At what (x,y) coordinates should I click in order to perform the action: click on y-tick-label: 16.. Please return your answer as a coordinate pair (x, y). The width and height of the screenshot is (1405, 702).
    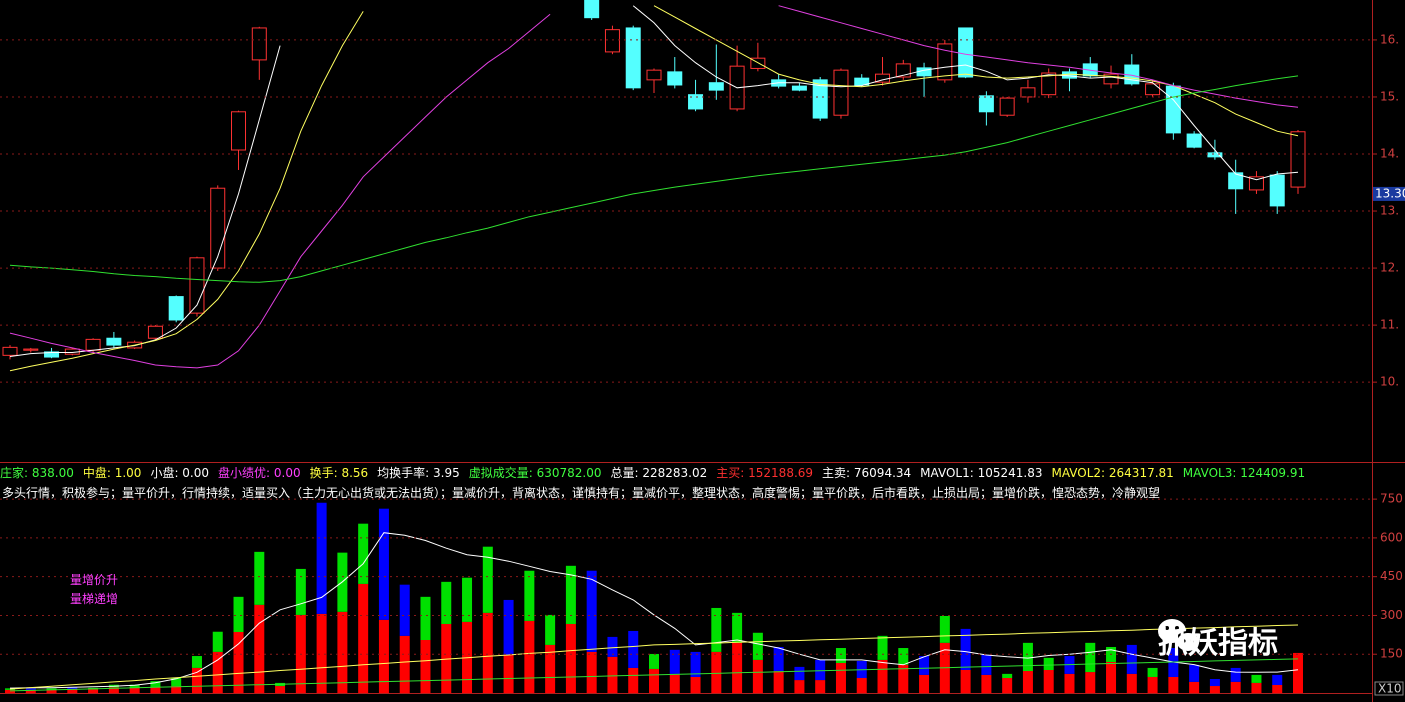
    Looking at the image, I should click on (1389, 39).